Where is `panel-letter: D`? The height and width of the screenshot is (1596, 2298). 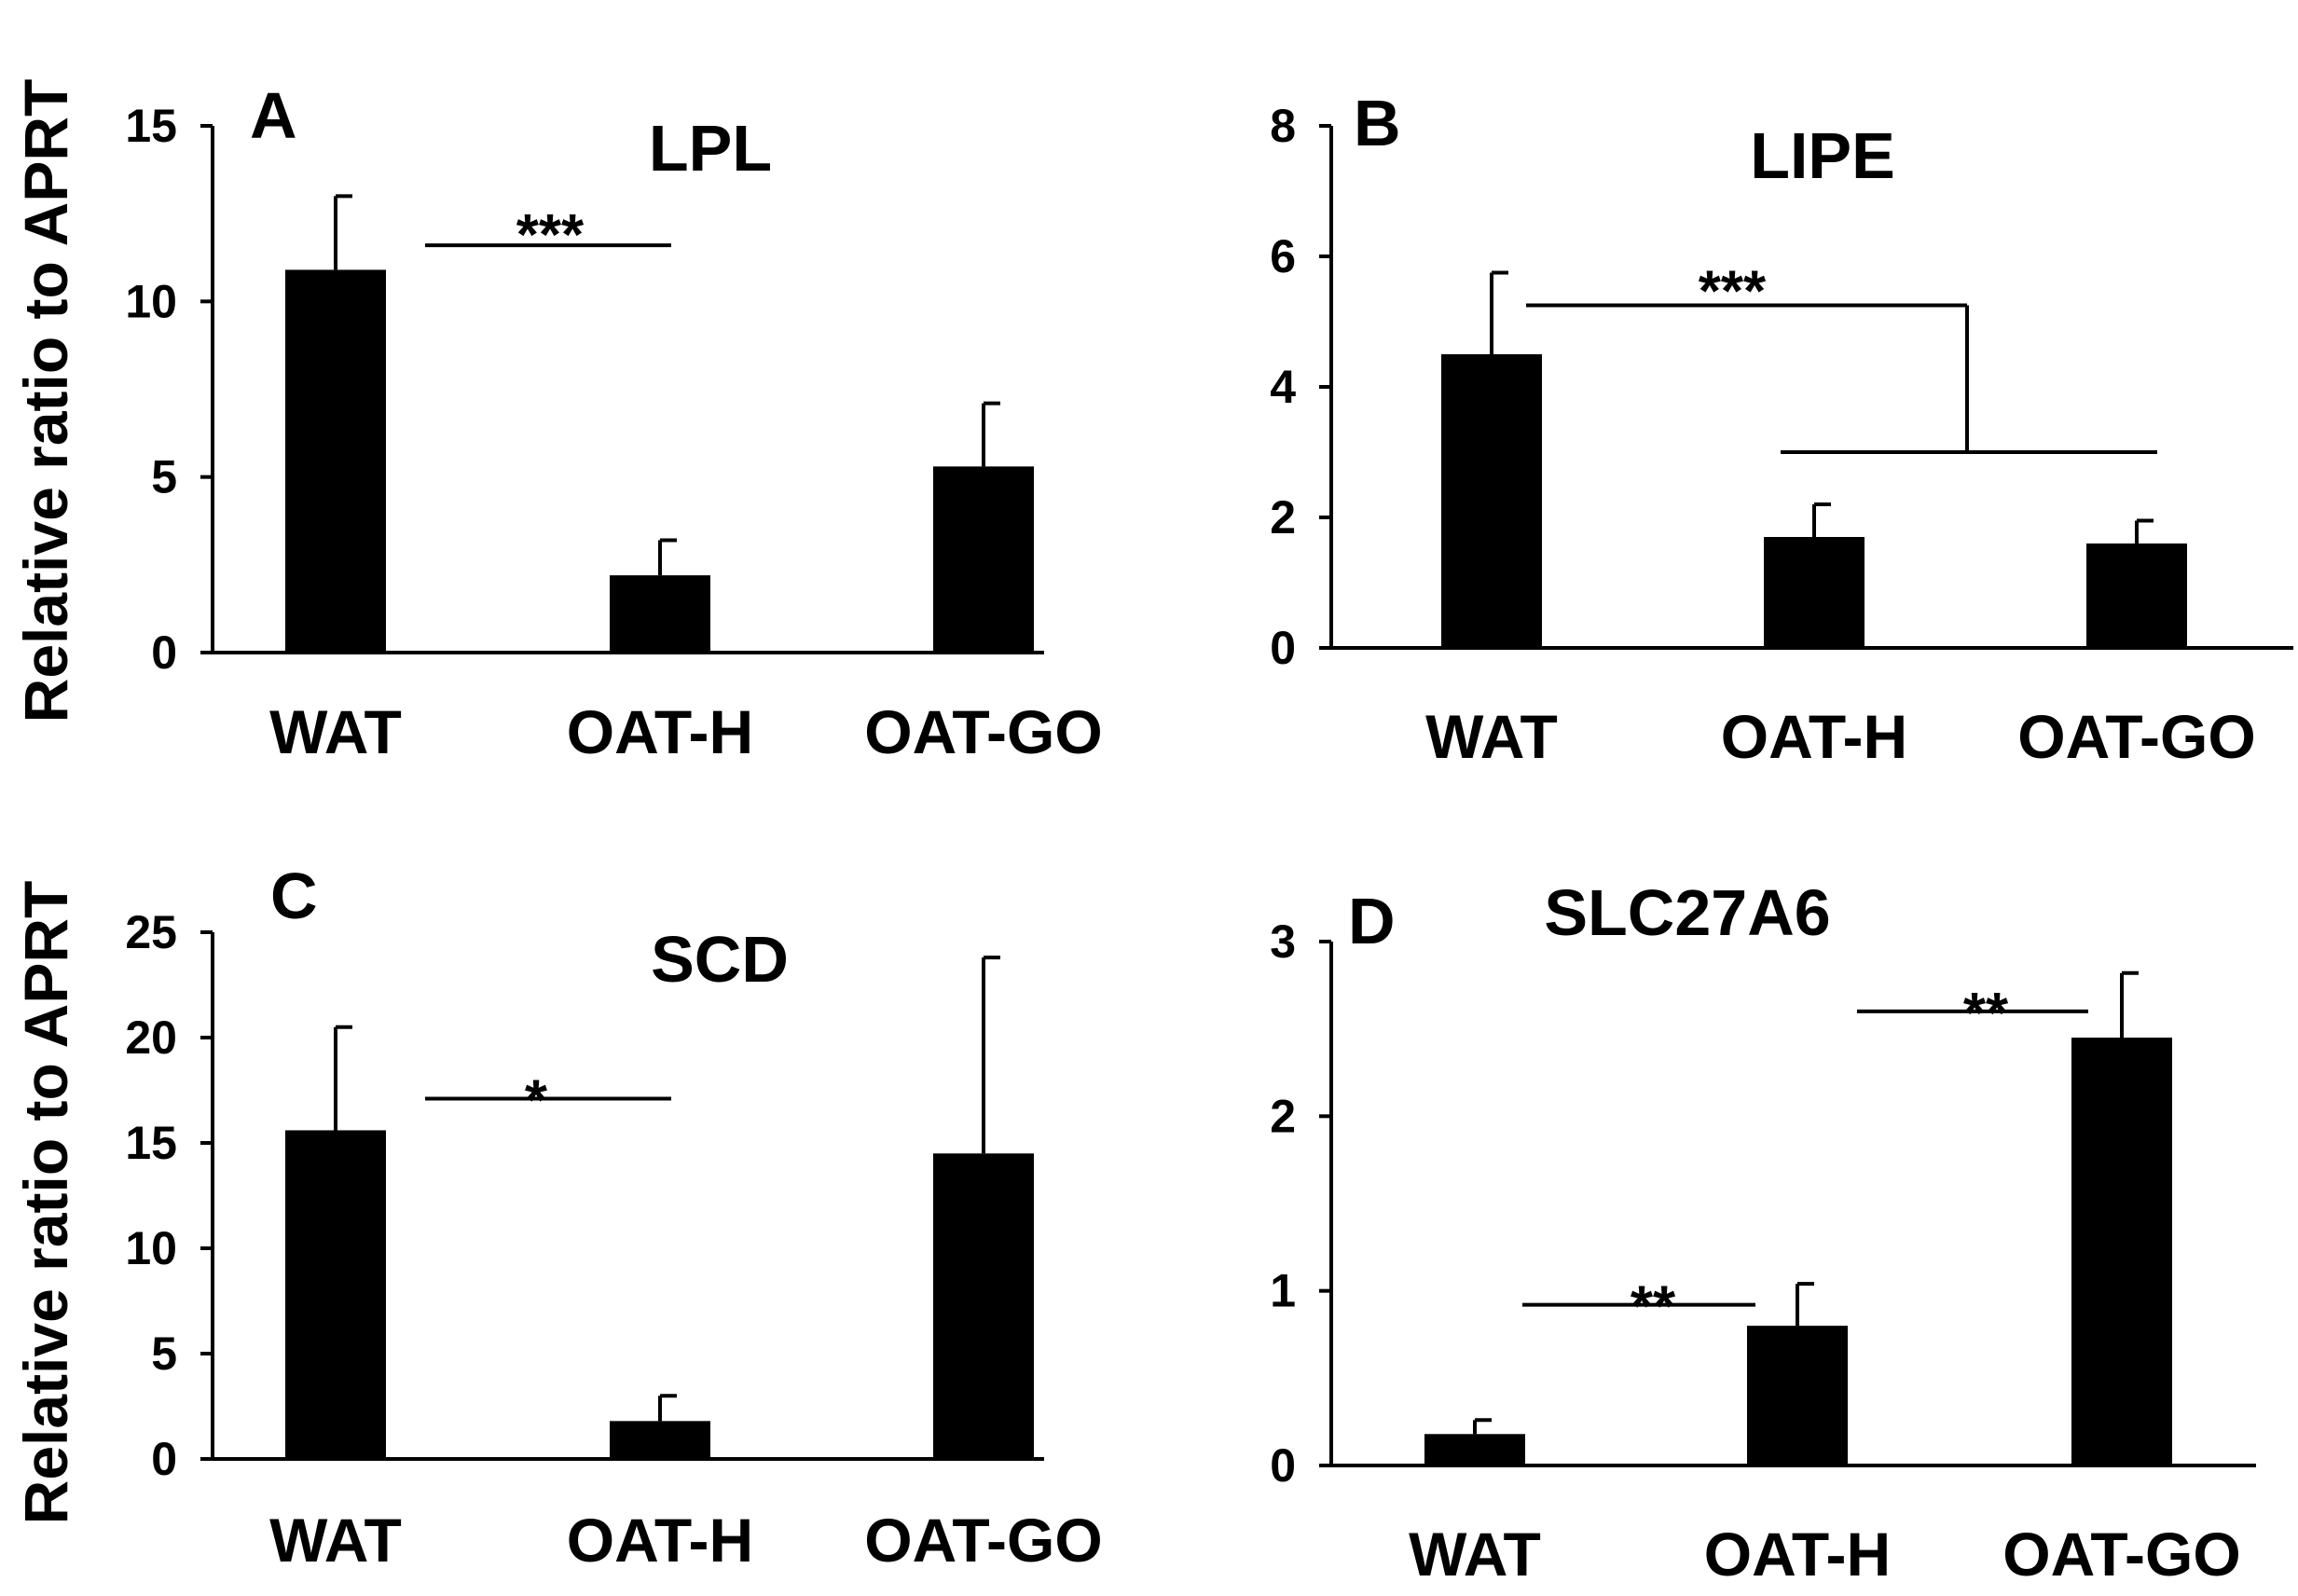 panel-letter: D is located at coordinates (1372, 921).